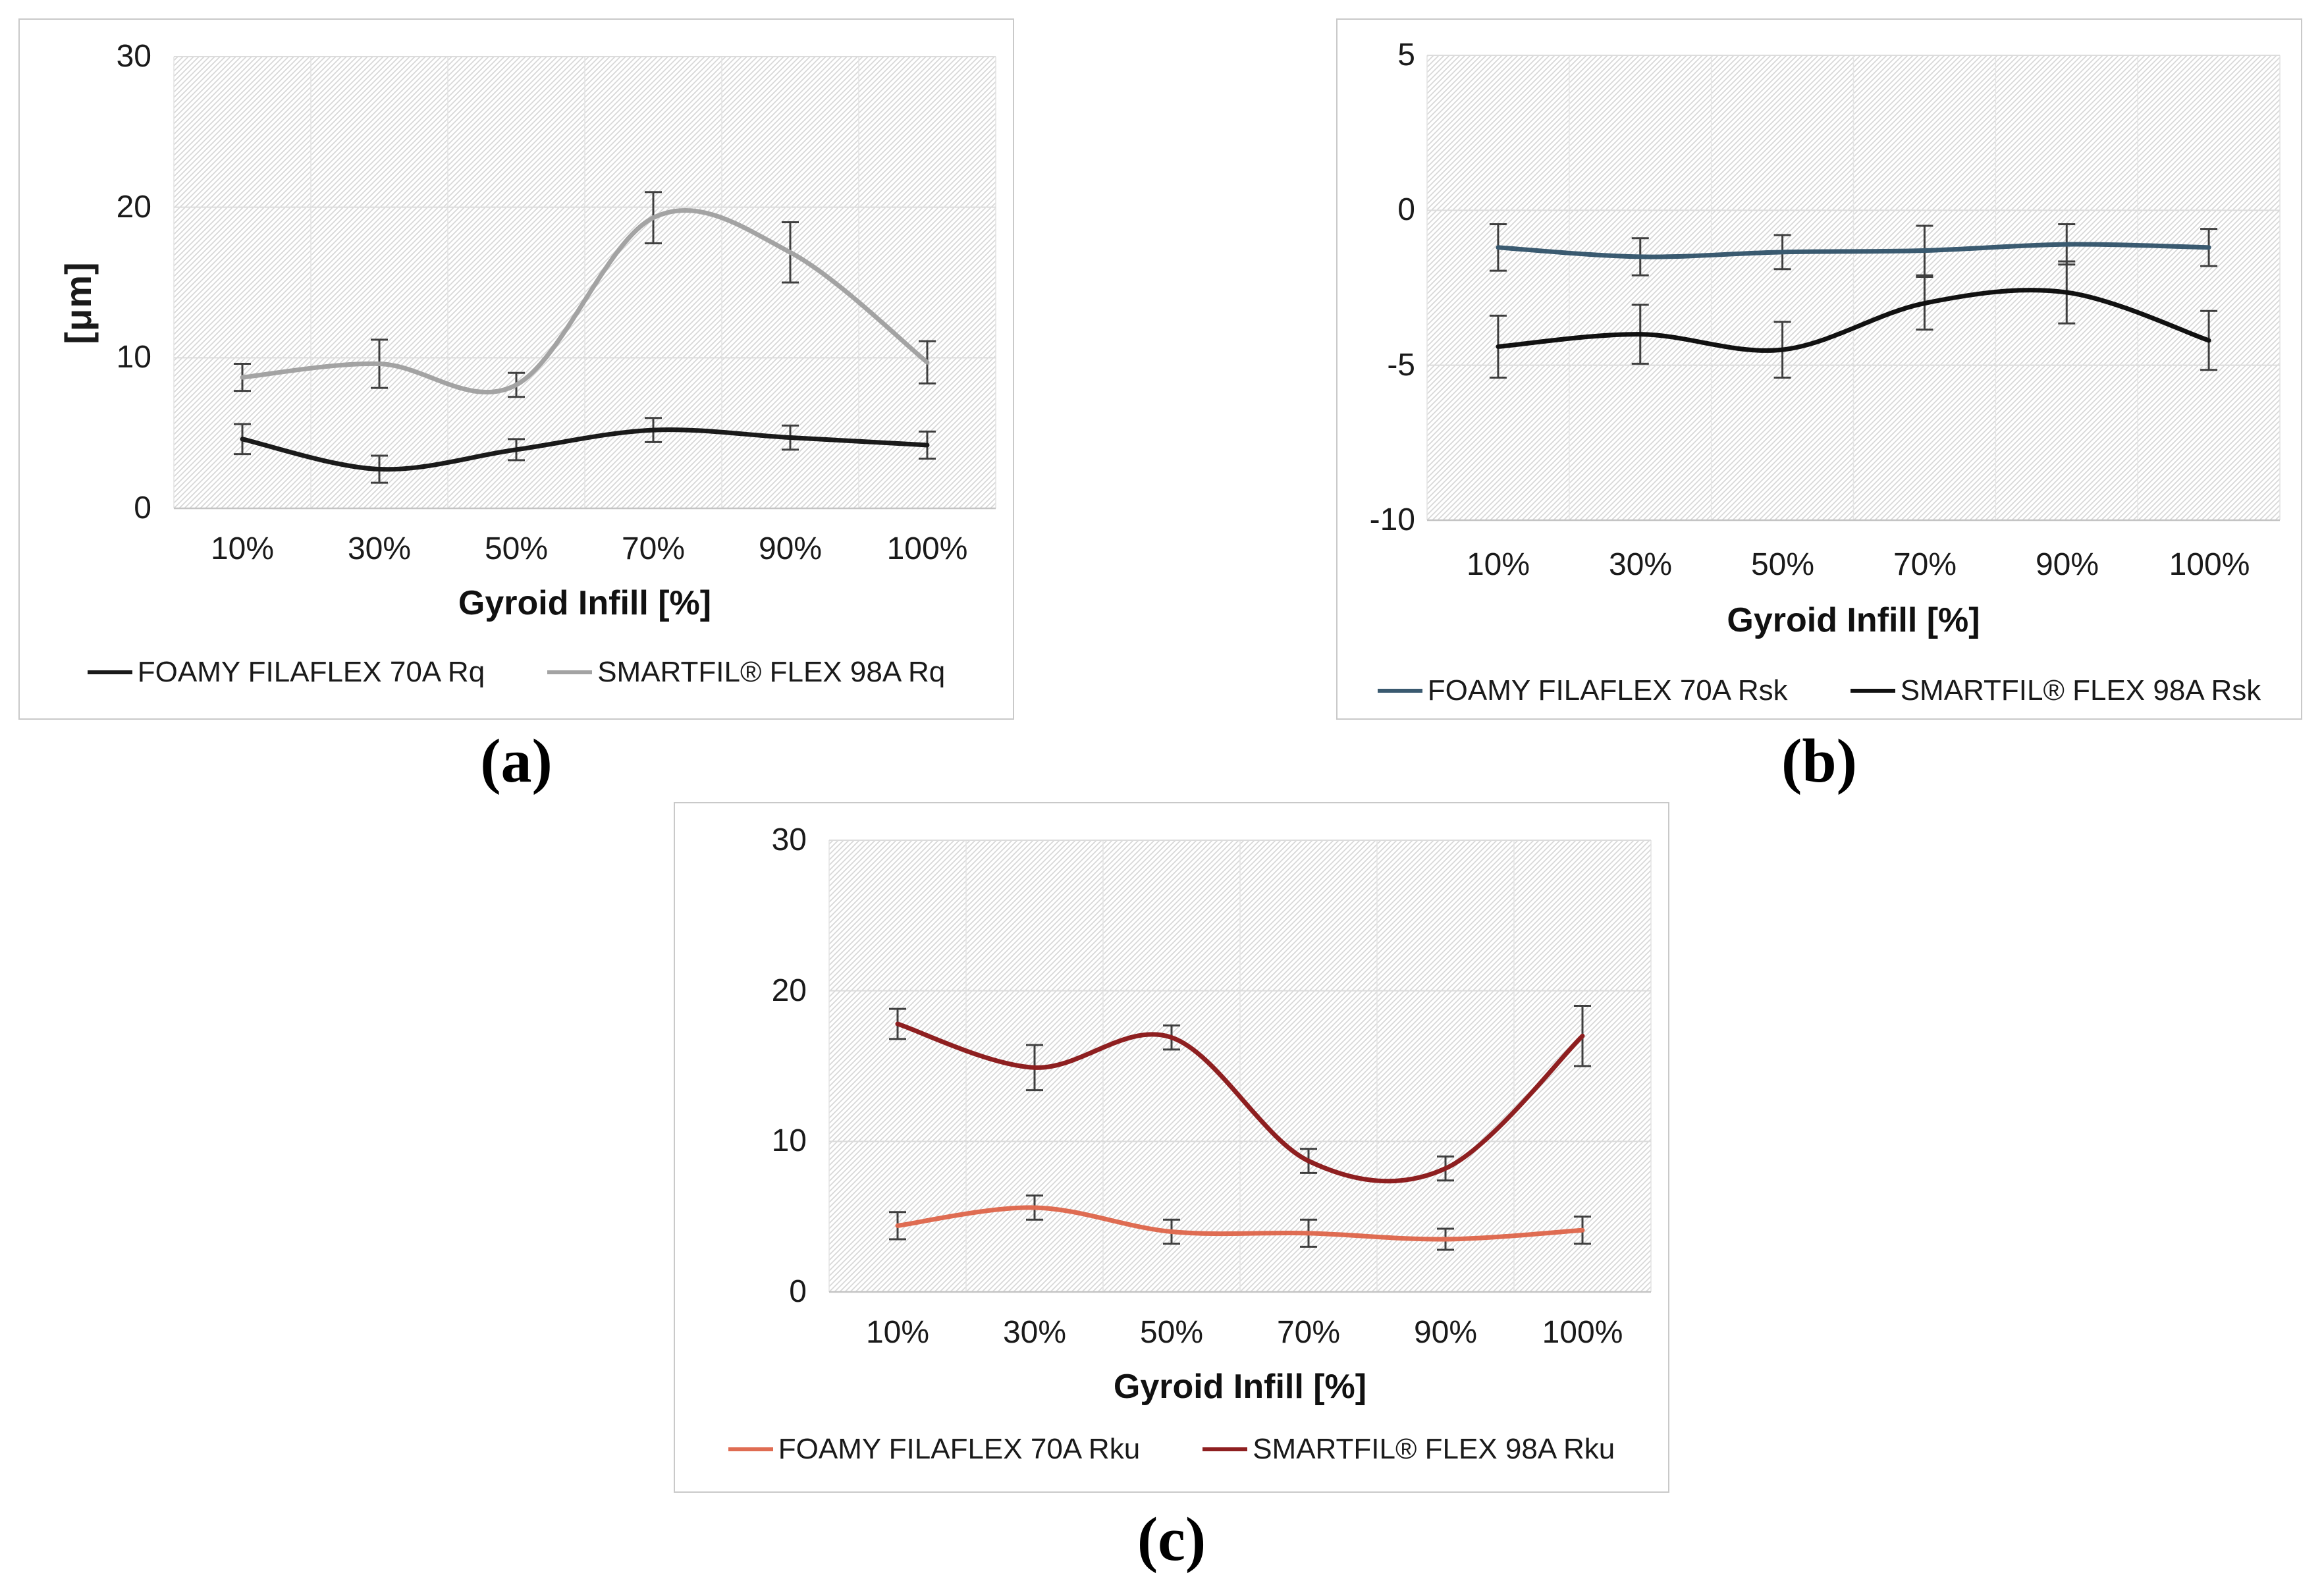 The height and width of the screenshot is (1581, 2324). Describe the element at coordinates (771, 672) in the screenshot. I see `legend-label: SMARTFIL® FLEX 98A Rq` at that location.